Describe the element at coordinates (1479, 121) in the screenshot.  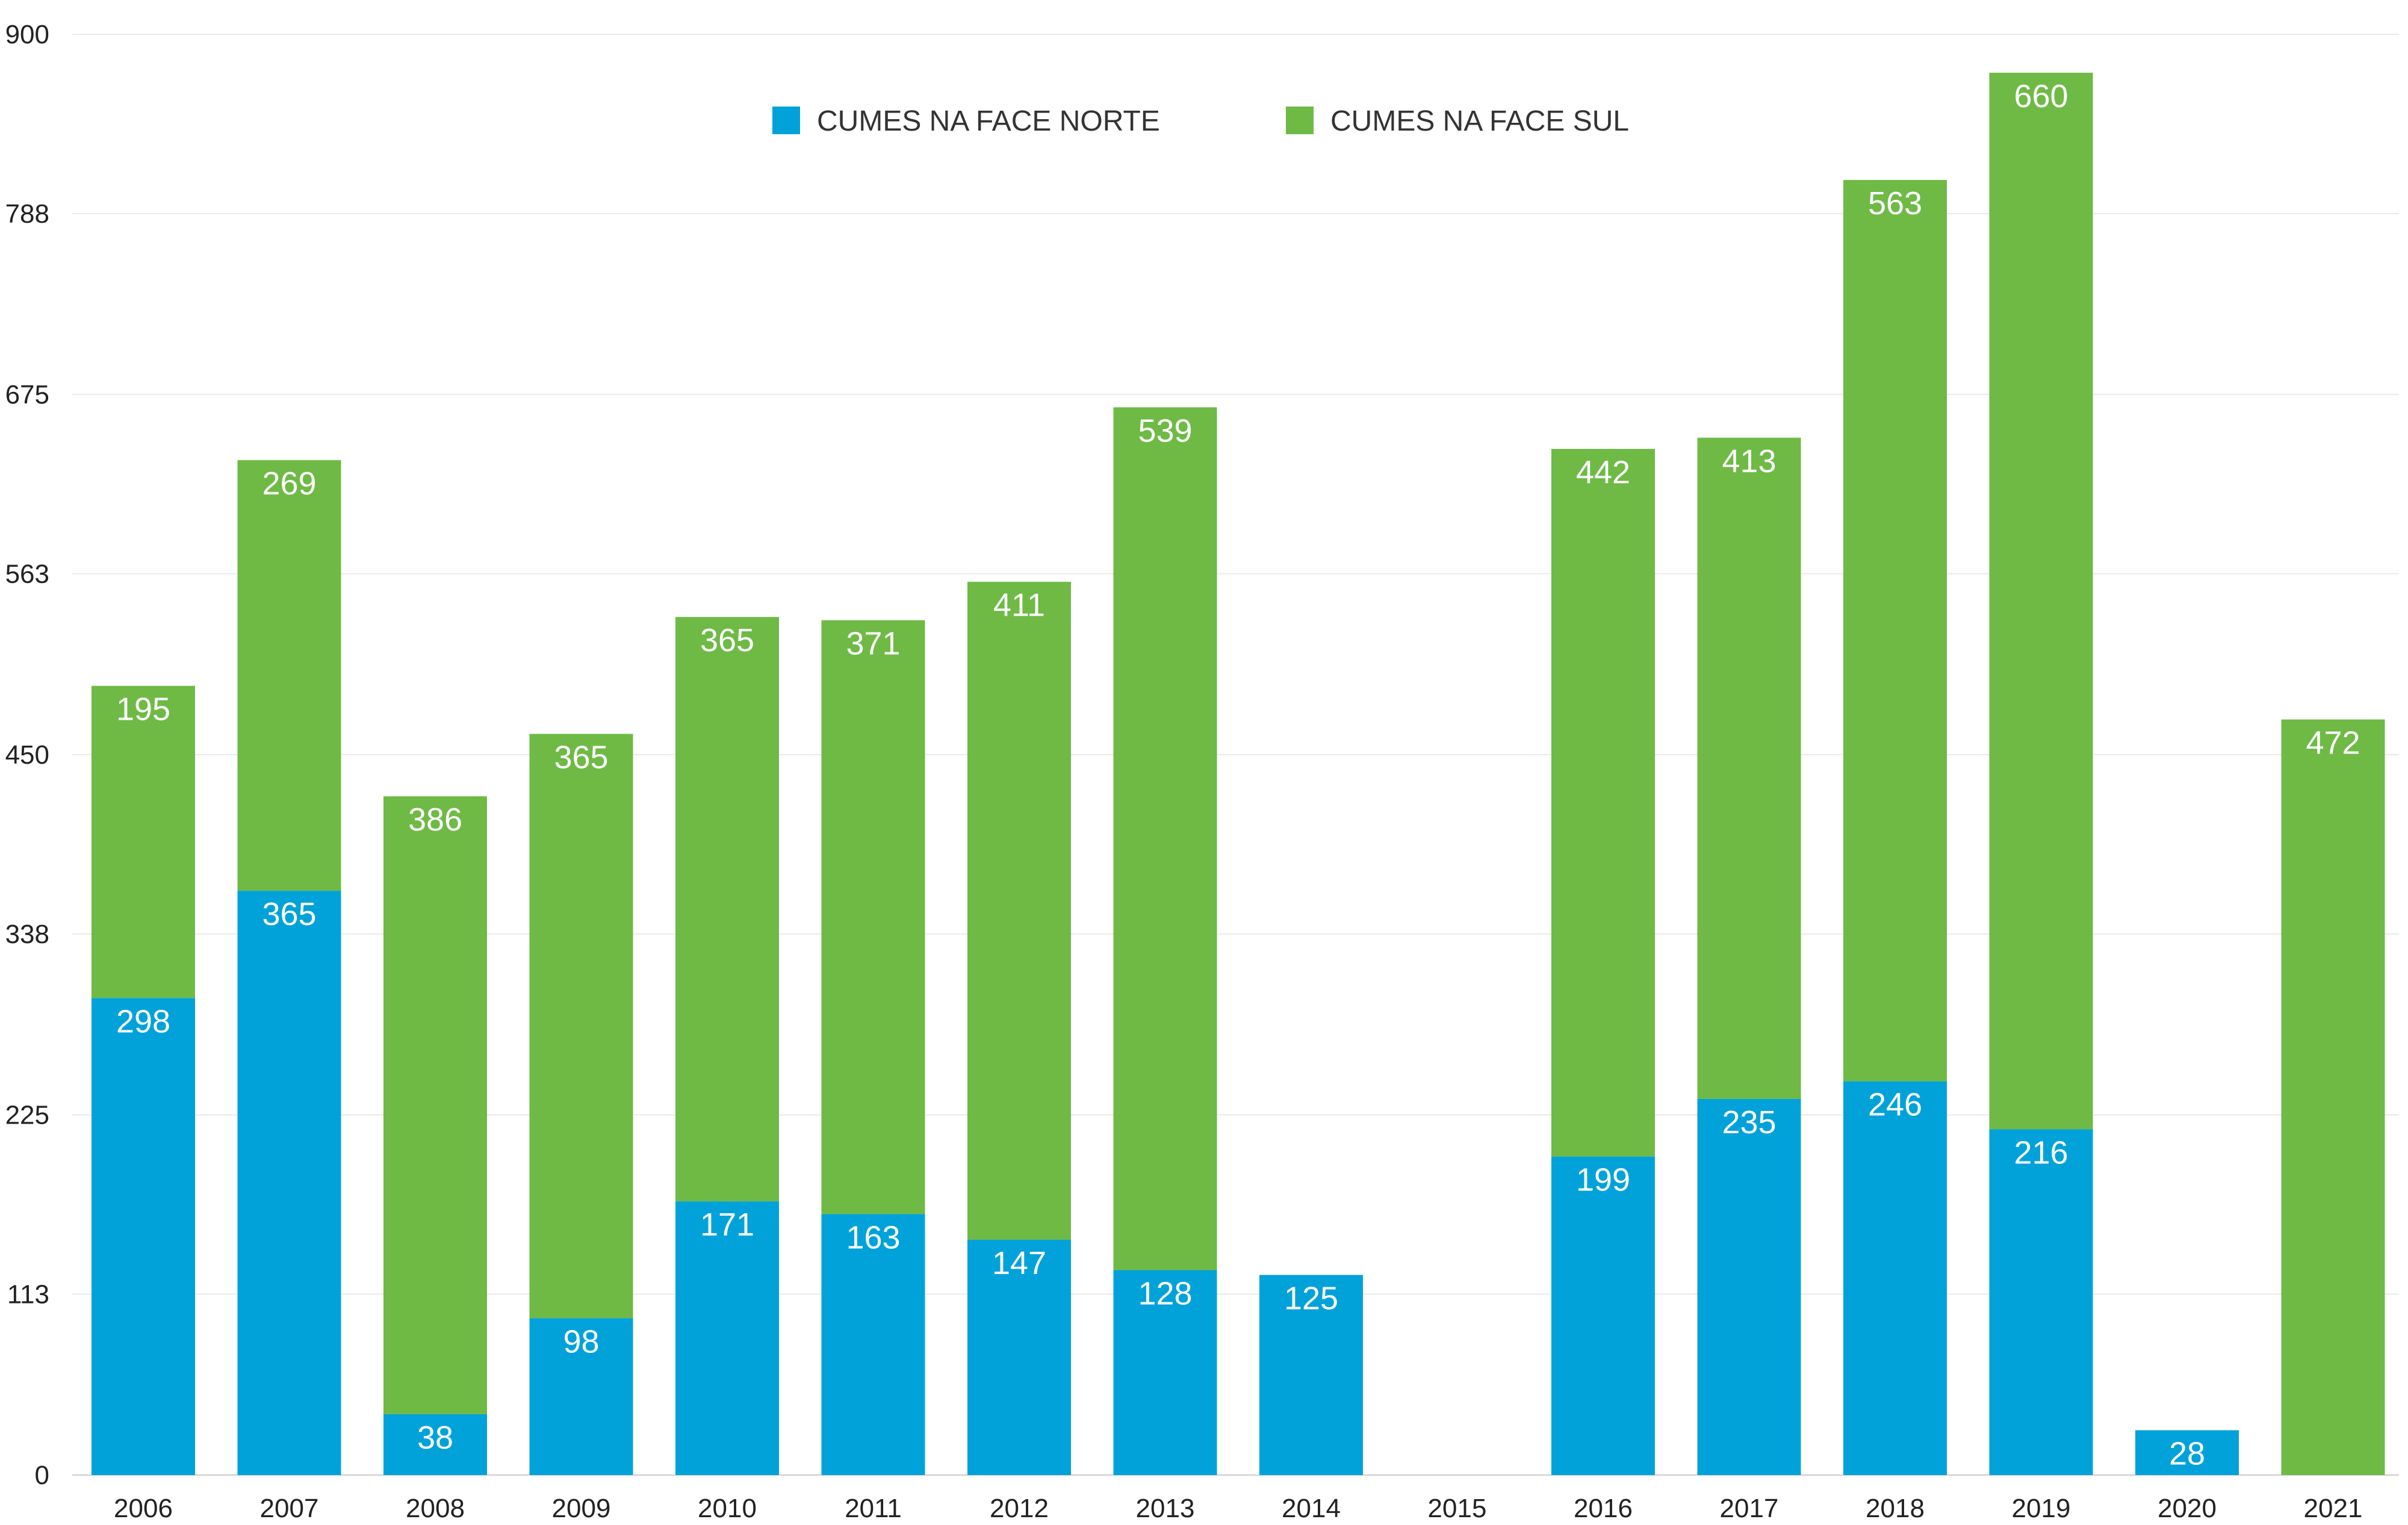
I see `legend-label-face-sul: CUMES NA FACE SUL` at that location.